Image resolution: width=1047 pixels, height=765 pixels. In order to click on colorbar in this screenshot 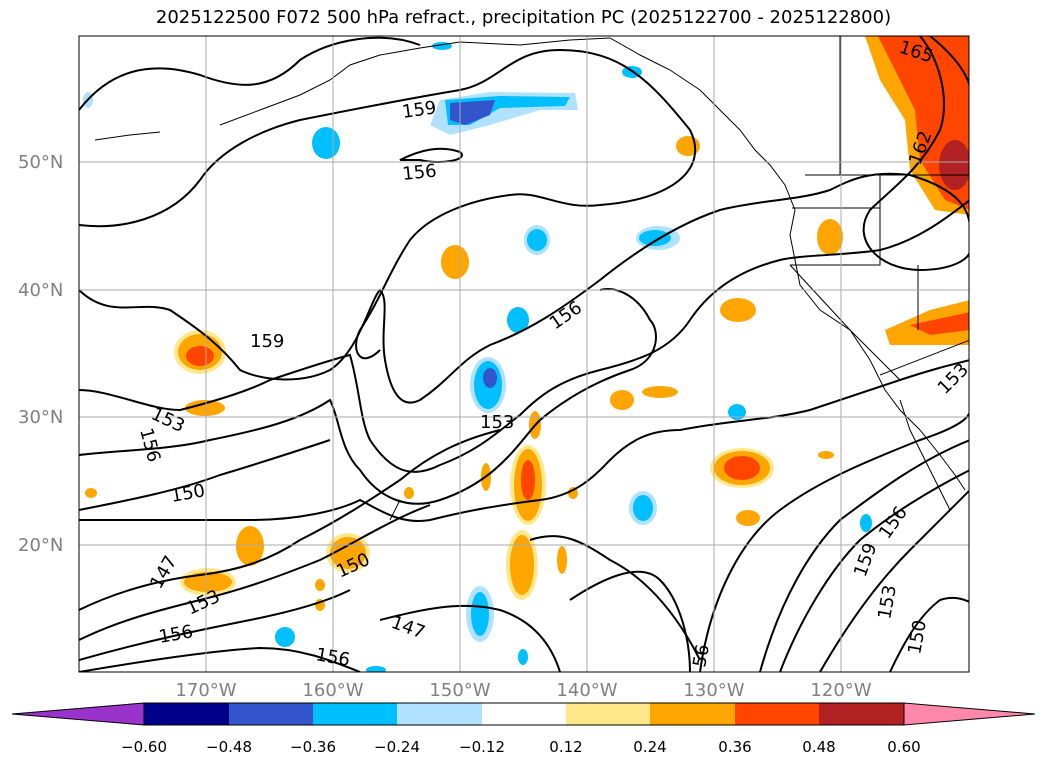, I will do `click(523, 714)`.